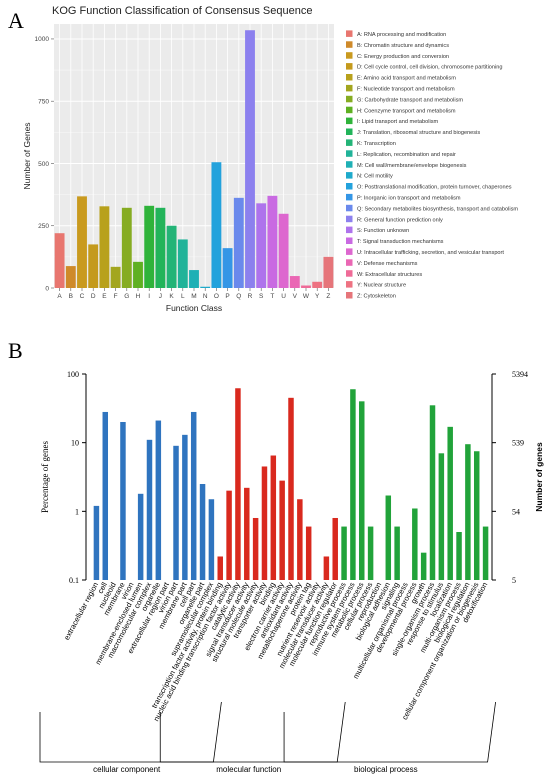 Image resolution: width=550 pixels, height=774 pixels. What do you see at coordinates (59, 260) in the screenshot?
I see `bar-A` at bounding box center [59, 260].